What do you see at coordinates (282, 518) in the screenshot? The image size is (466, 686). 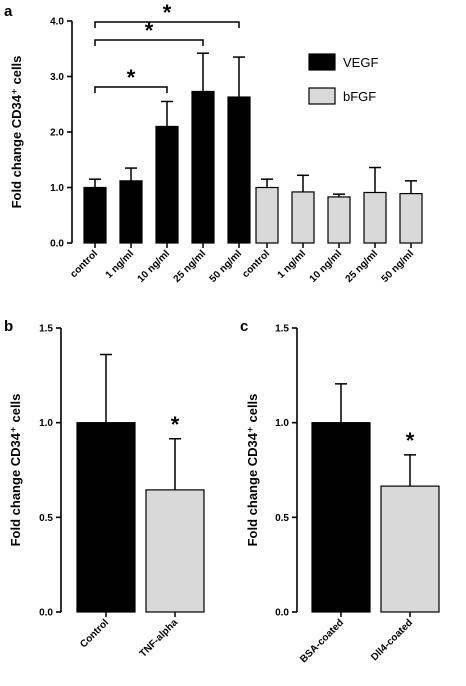 I see `panel-c-y-tick-label: 0.5` at bounding box center [282, 518].